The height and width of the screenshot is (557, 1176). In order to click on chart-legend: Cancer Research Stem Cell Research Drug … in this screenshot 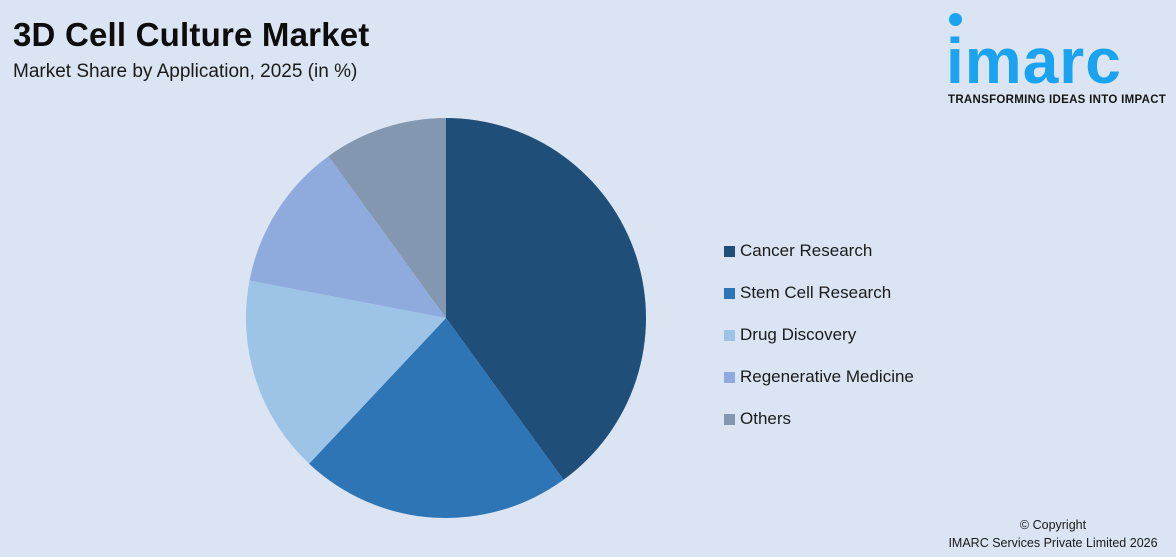, I will do `click(819, 335)`.